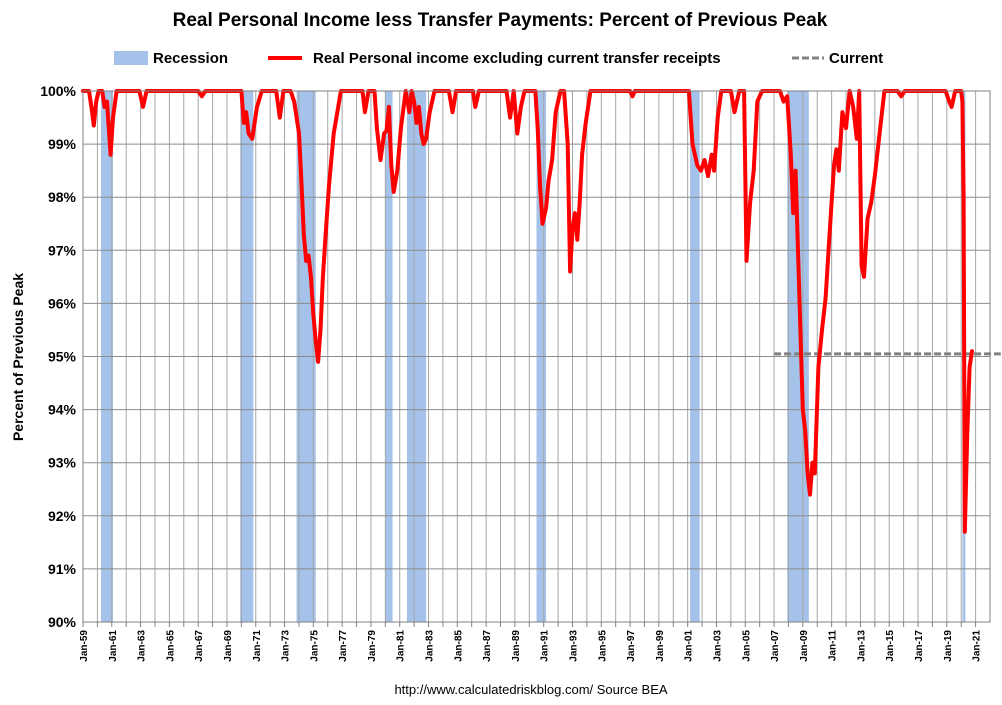 Image resolution: width=1002 pixels, height=705 pixels. I want to click on x-tick-label: Jan-93, so click(573, 646).